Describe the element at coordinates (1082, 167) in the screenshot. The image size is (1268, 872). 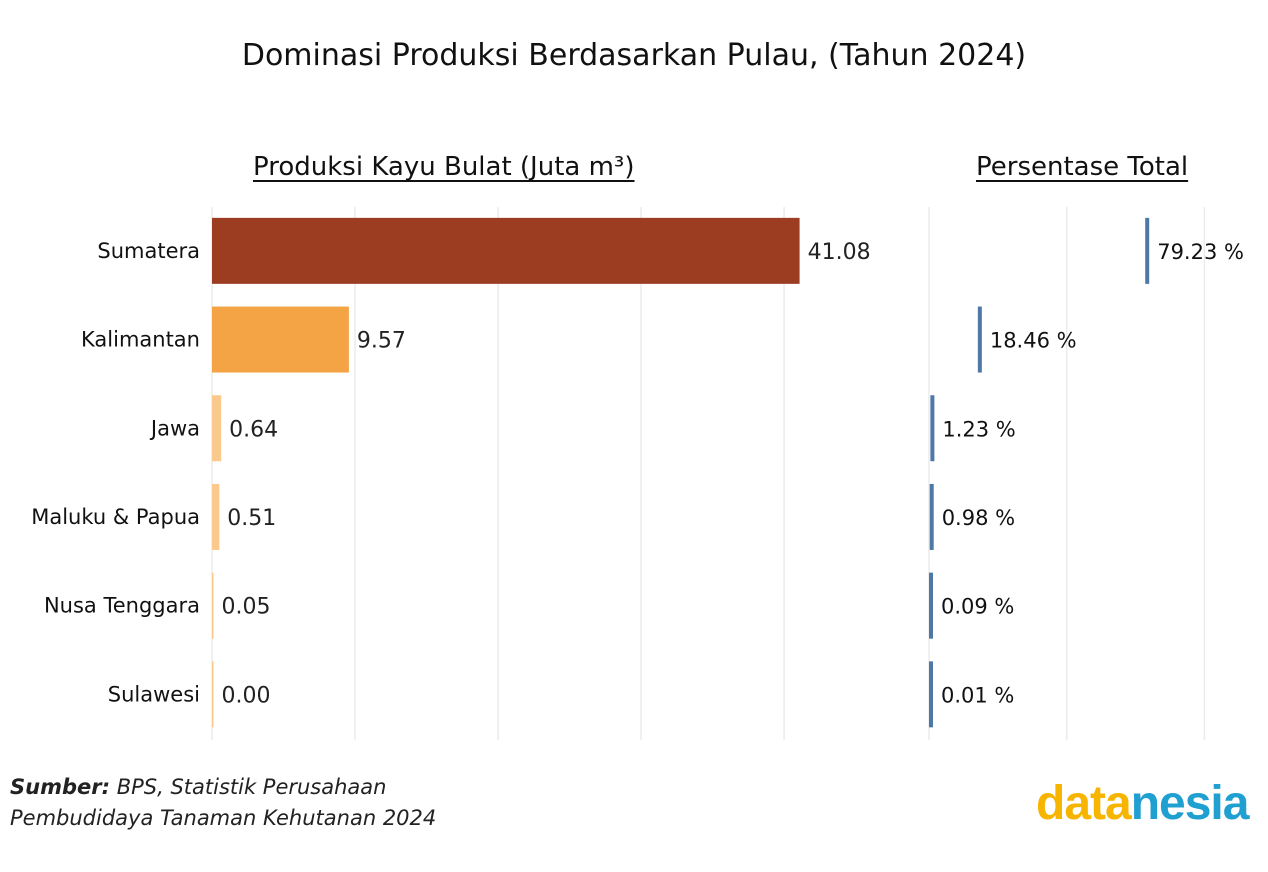
I see `right-subtitle: Persentase Total` at that location.